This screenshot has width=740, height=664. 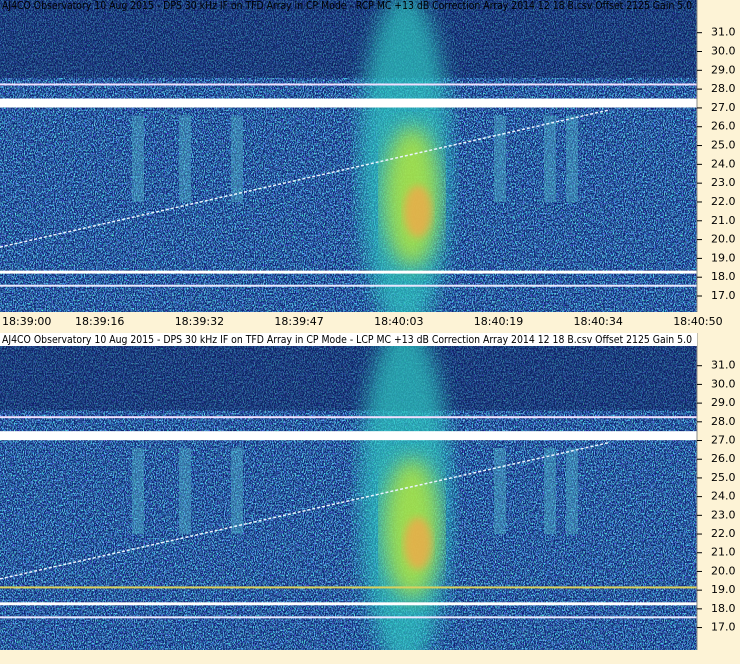 I want to click on x-tick-label: 18:40:50, so click(x=697, y=321).